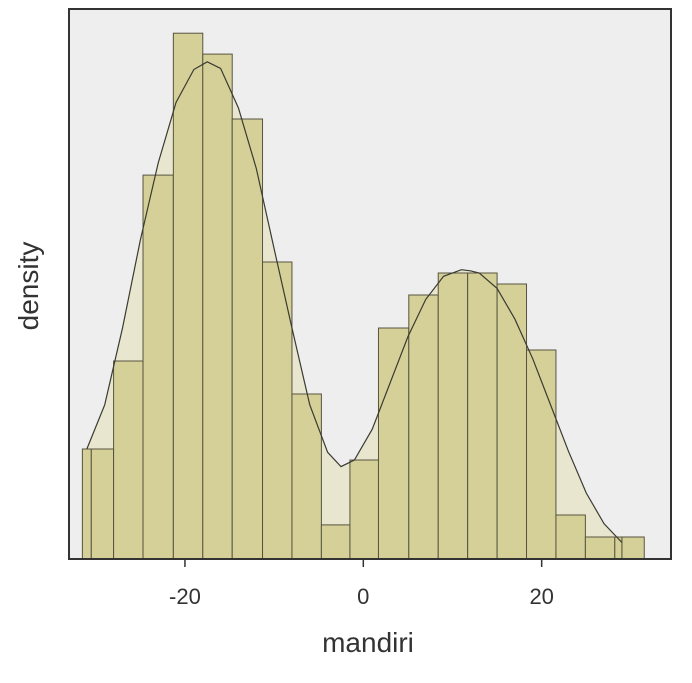 This screenshot has height=683, width=692. I want to click on x-tick-label-3: 20, so click(541, 596).